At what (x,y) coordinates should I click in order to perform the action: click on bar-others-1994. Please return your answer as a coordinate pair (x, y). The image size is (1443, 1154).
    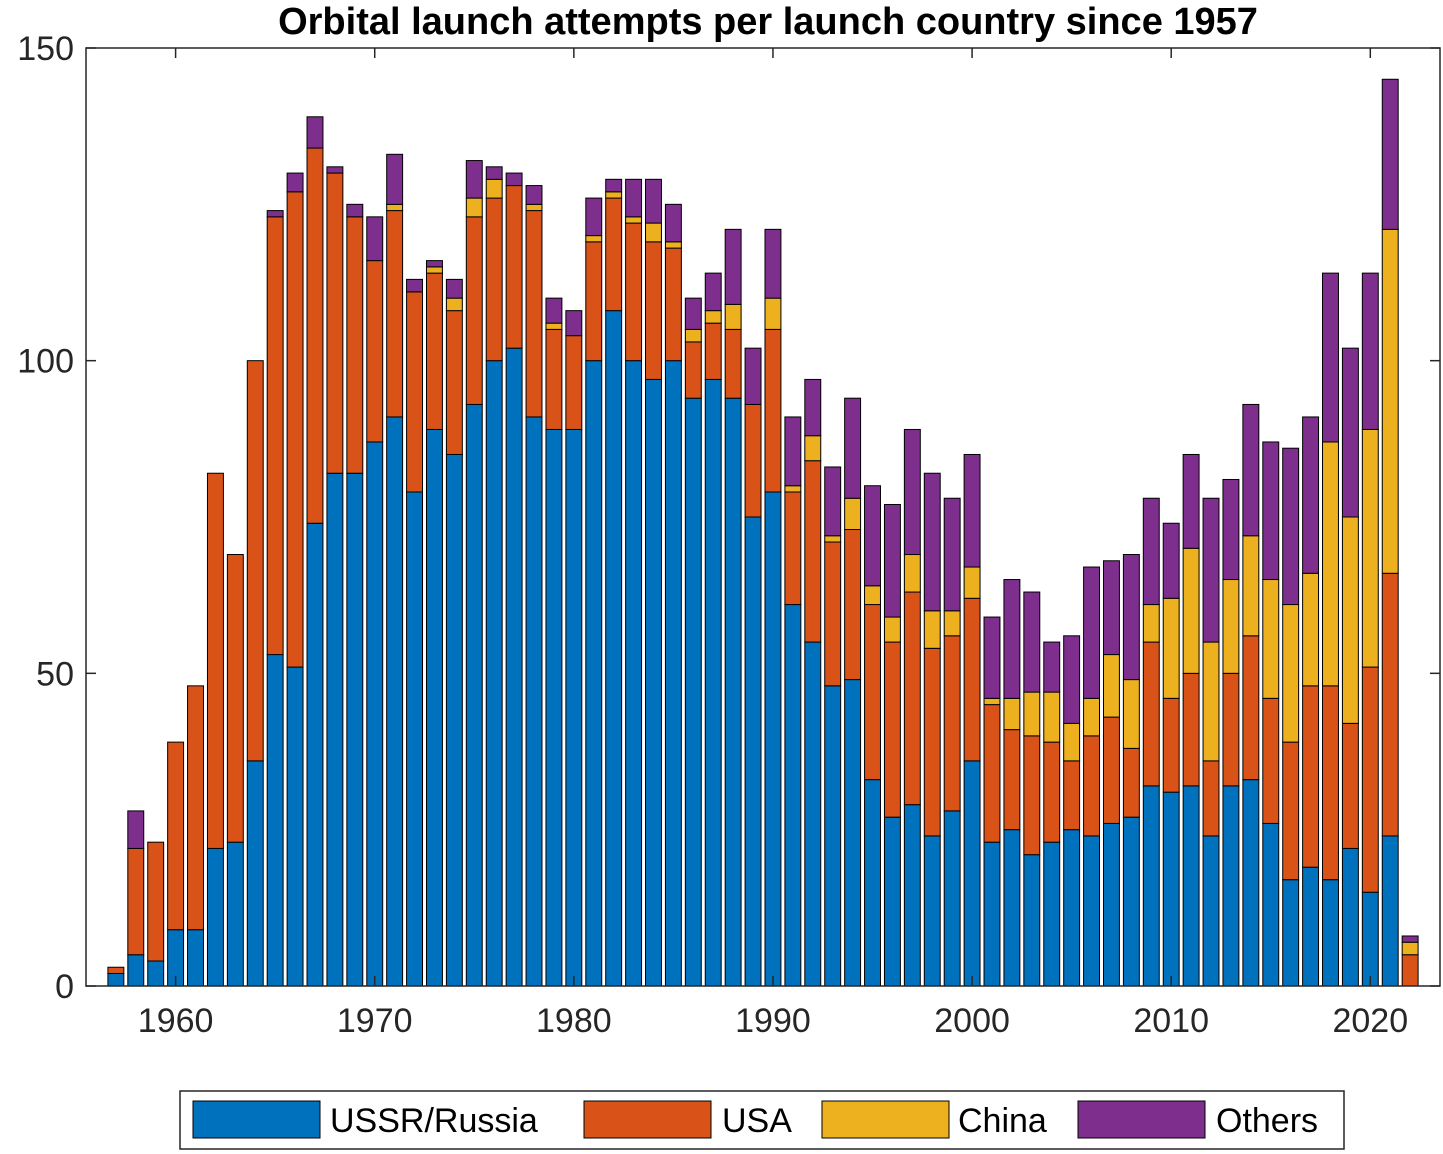
    Looking at the image, I should click on (853, 448).